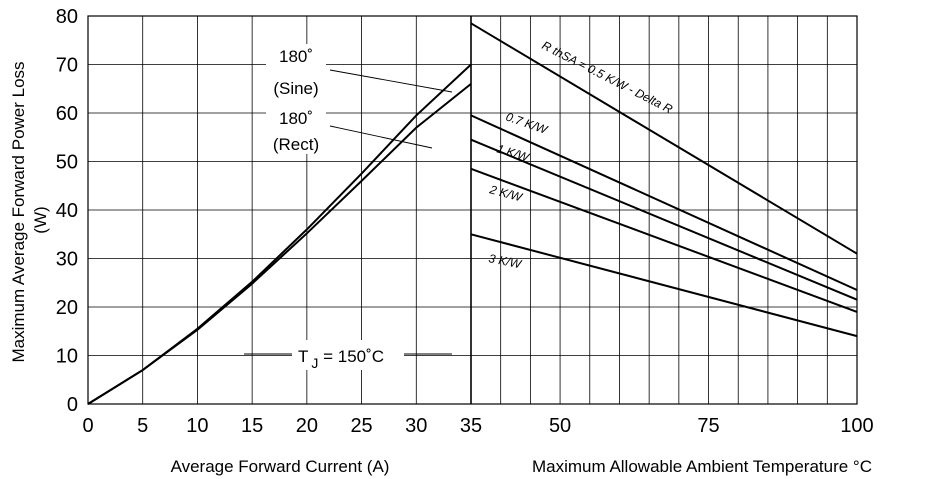 The height and width of the screenshot is (479, 931). I want to click on y-axis-unit: (W), so click(40, 219).